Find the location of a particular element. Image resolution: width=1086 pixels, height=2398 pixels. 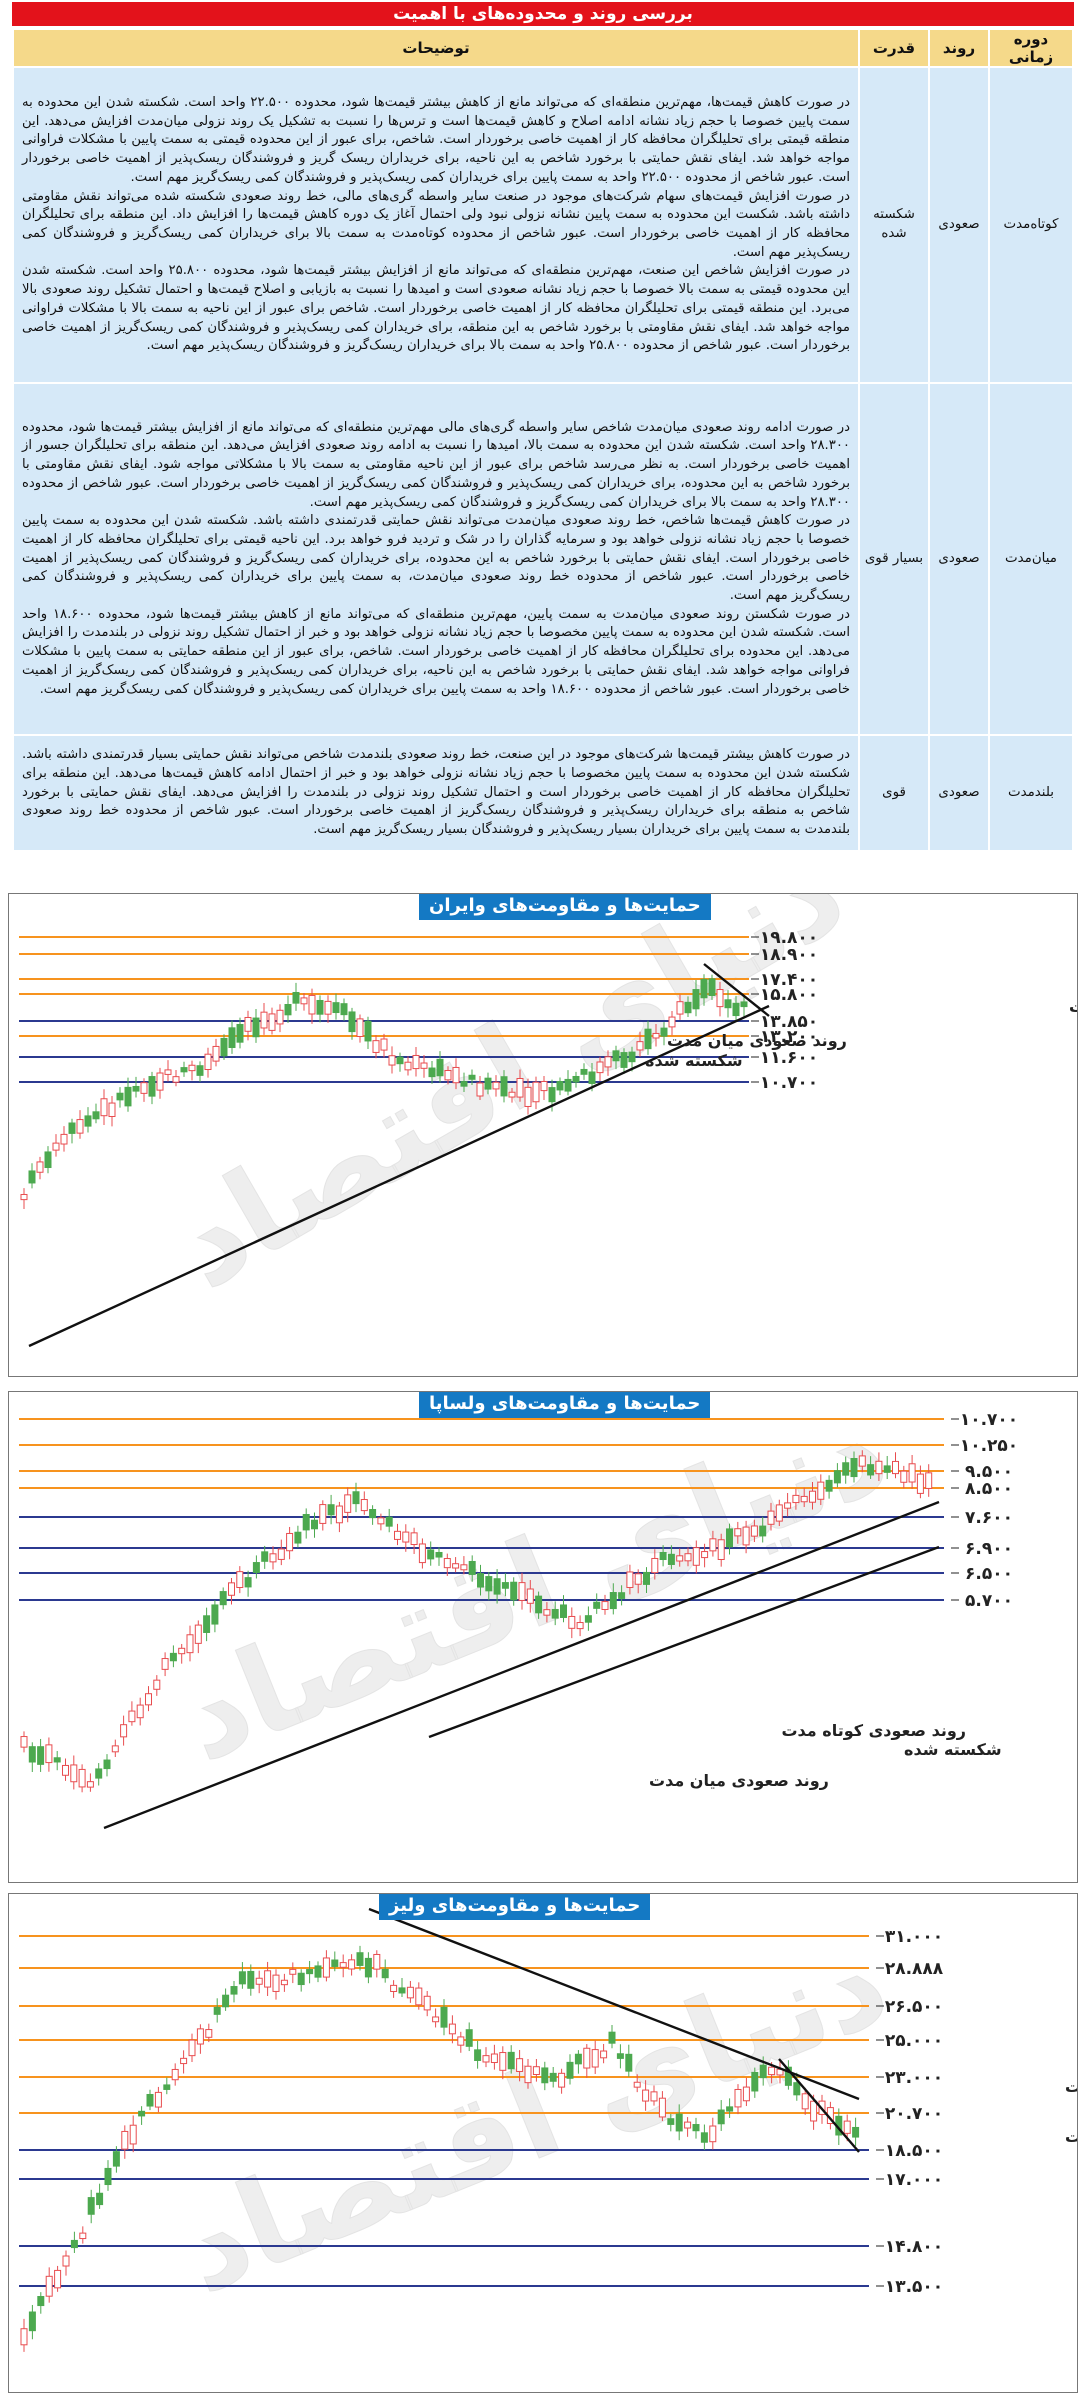

level-label: ۱۴.۸۰۰ is located at coordinates (914, 2247).